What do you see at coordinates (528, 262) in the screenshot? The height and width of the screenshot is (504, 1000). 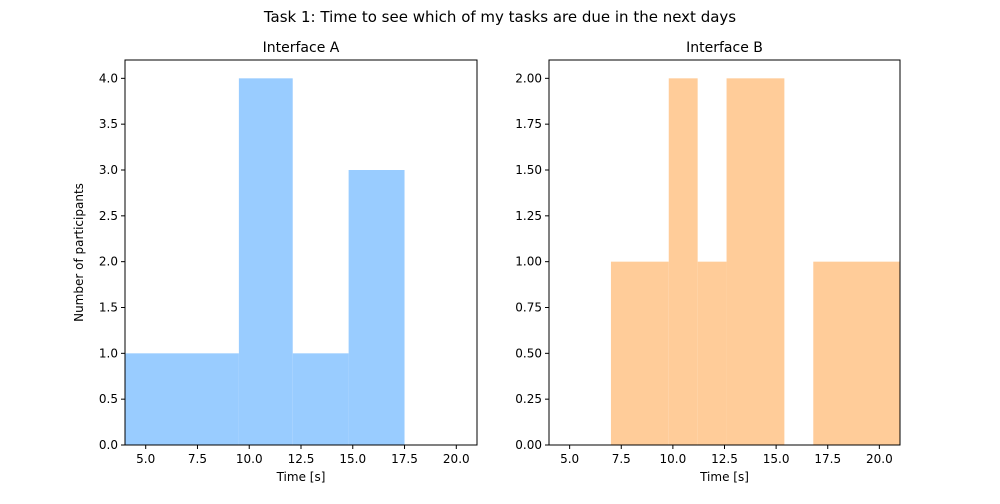 I see `interface-b-y-tick-label-4: 1.00` at bounding box center [528, 262].